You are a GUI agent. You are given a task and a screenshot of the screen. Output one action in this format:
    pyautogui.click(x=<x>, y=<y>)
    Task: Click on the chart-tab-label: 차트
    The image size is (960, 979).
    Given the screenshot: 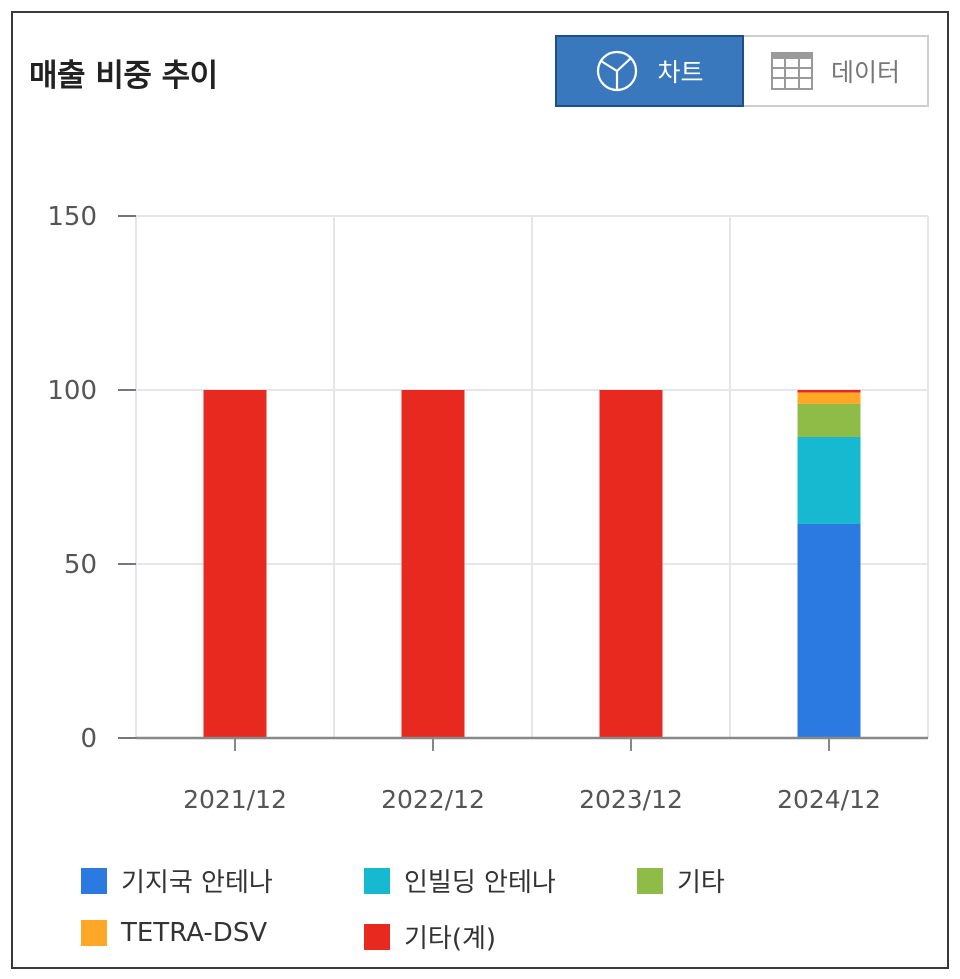 What is the action you would take?
    pyautogui.click(x=680, y=72)
    